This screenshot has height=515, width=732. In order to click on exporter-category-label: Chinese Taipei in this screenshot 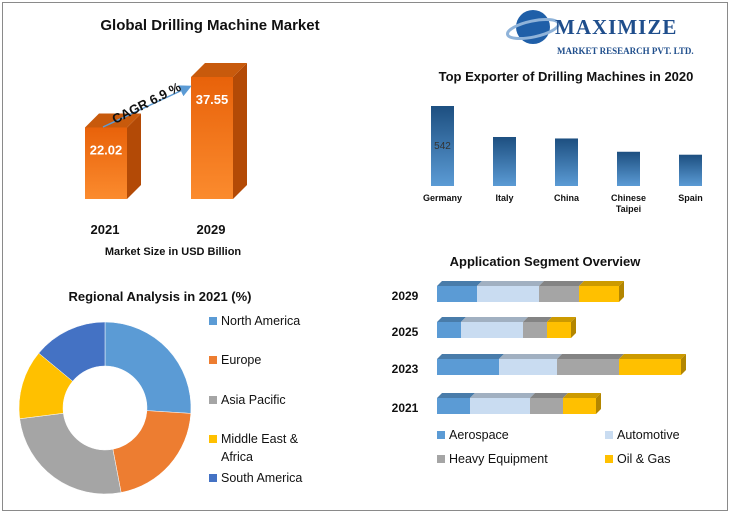, I will do `click(628, 203)`.